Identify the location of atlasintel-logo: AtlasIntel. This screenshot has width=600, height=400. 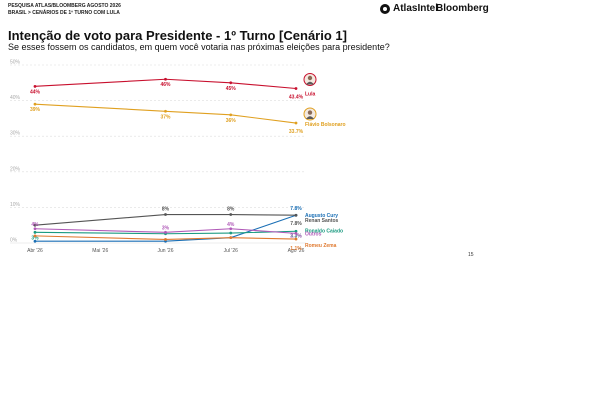
(409, 8).